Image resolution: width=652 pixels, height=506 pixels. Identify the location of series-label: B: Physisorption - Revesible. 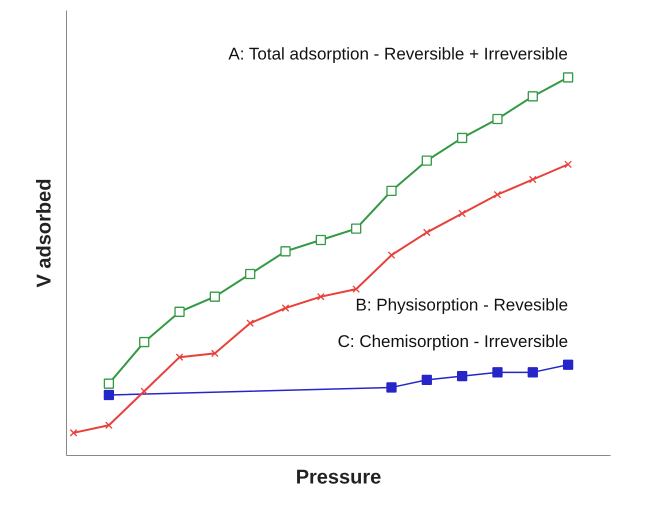
(462, 304).